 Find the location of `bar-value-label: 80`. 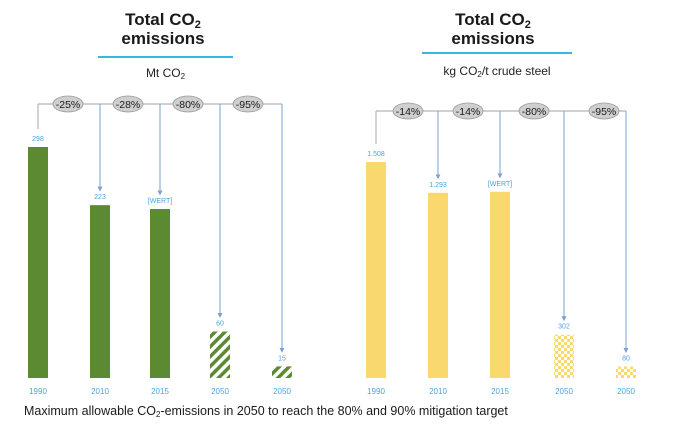

bar-value-label: 80 is located at coordinates (626, 359).